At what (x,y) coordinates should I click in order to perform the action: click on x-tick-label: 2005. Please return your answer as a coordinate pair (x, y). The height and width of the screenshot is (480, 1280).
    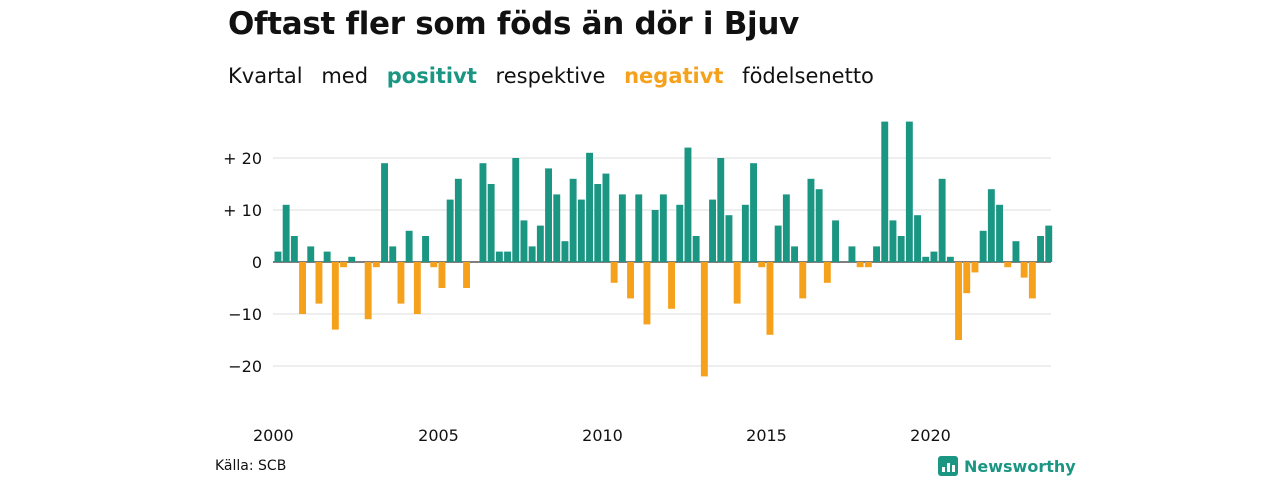
    Looking at the image, I should click on (438, 435).